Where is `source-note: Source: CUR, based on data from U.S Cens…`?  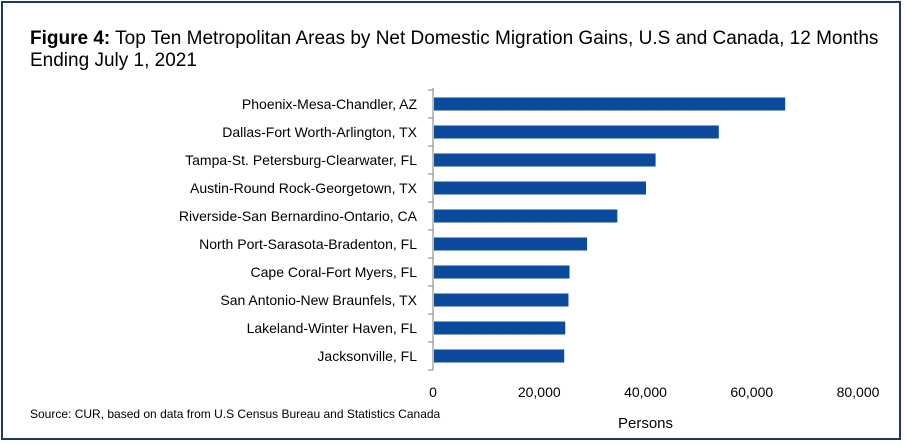
source-note: Source: CUR, based on data from U.S Cens… is located at coordinates (235, 414).